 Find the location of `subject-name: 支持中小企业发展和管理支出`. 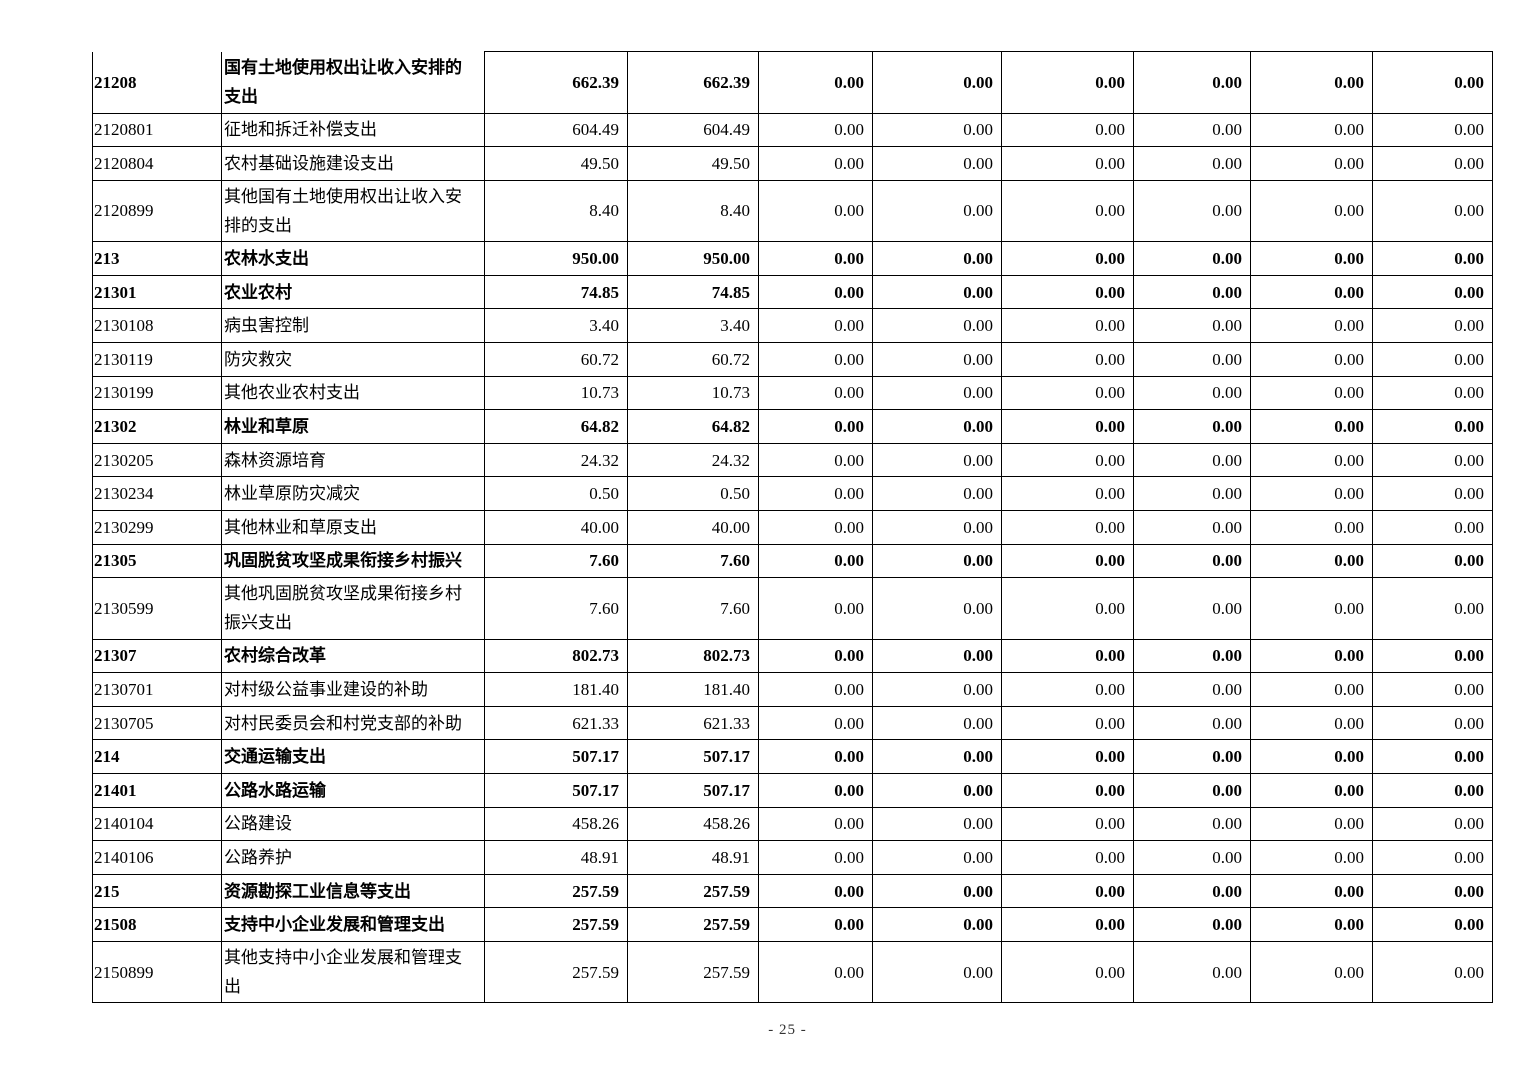

subject-name: 支持中小企业发展和管理支出 is located at coordinates (353, 924).